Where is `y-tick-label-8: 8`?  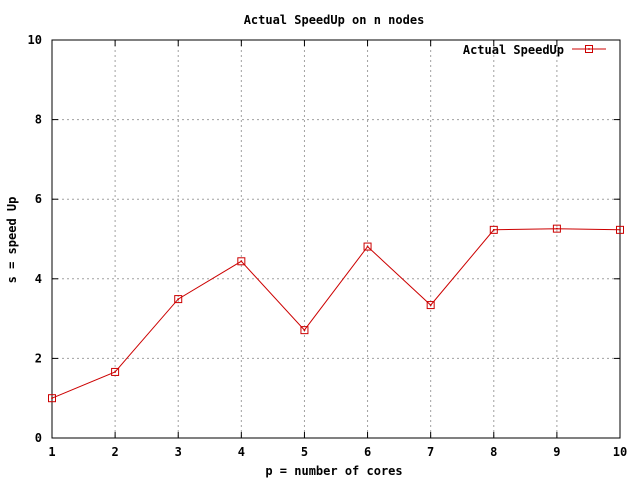 y-tick-label-8: 8 is located at coordinates (38, 120).